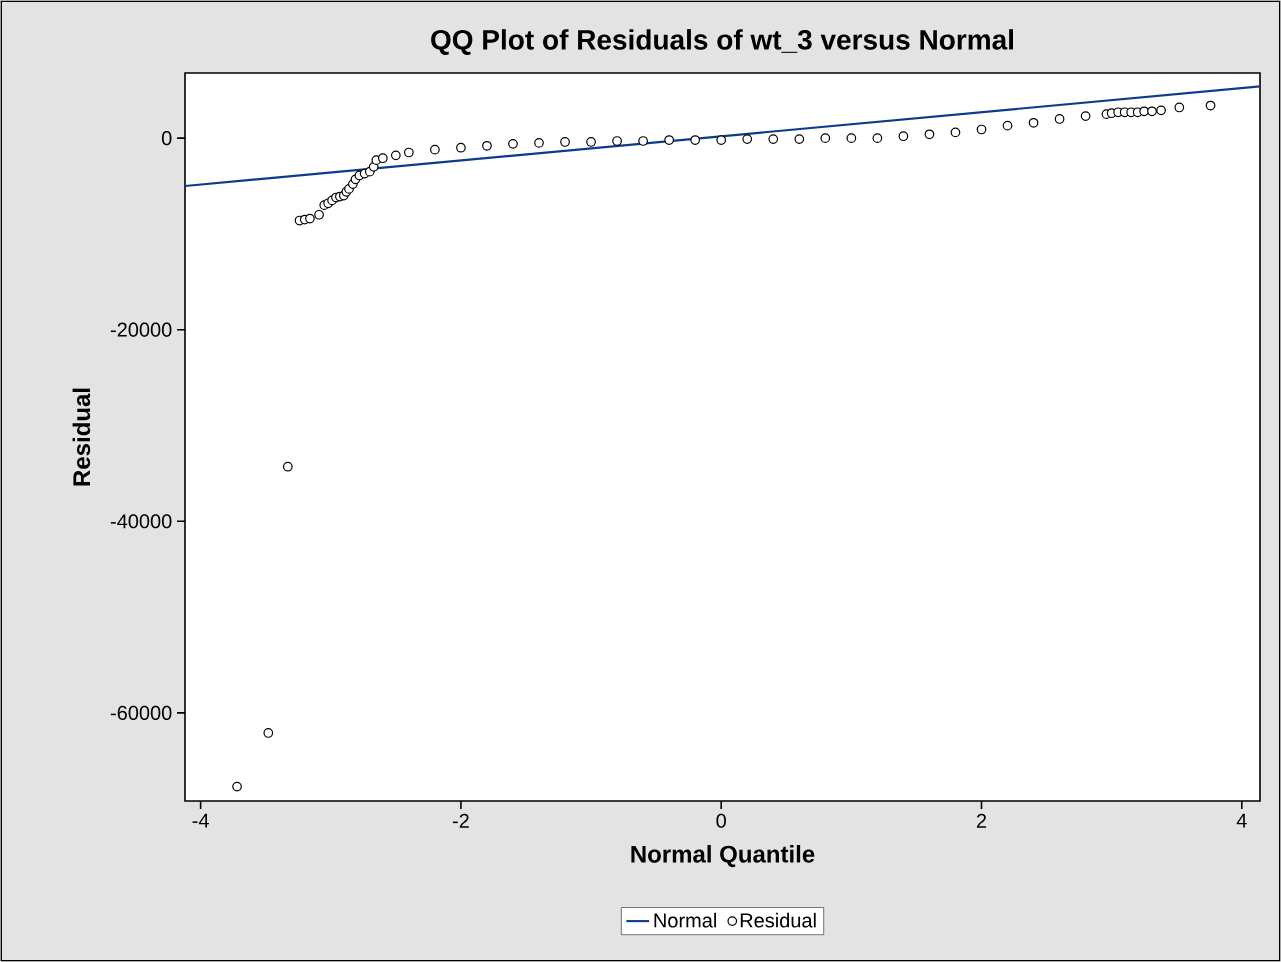  What do you see at coordinates (141, 329) in the screenshot?
I see `y-tick-label: -20000` at bounding box center [141, 329].